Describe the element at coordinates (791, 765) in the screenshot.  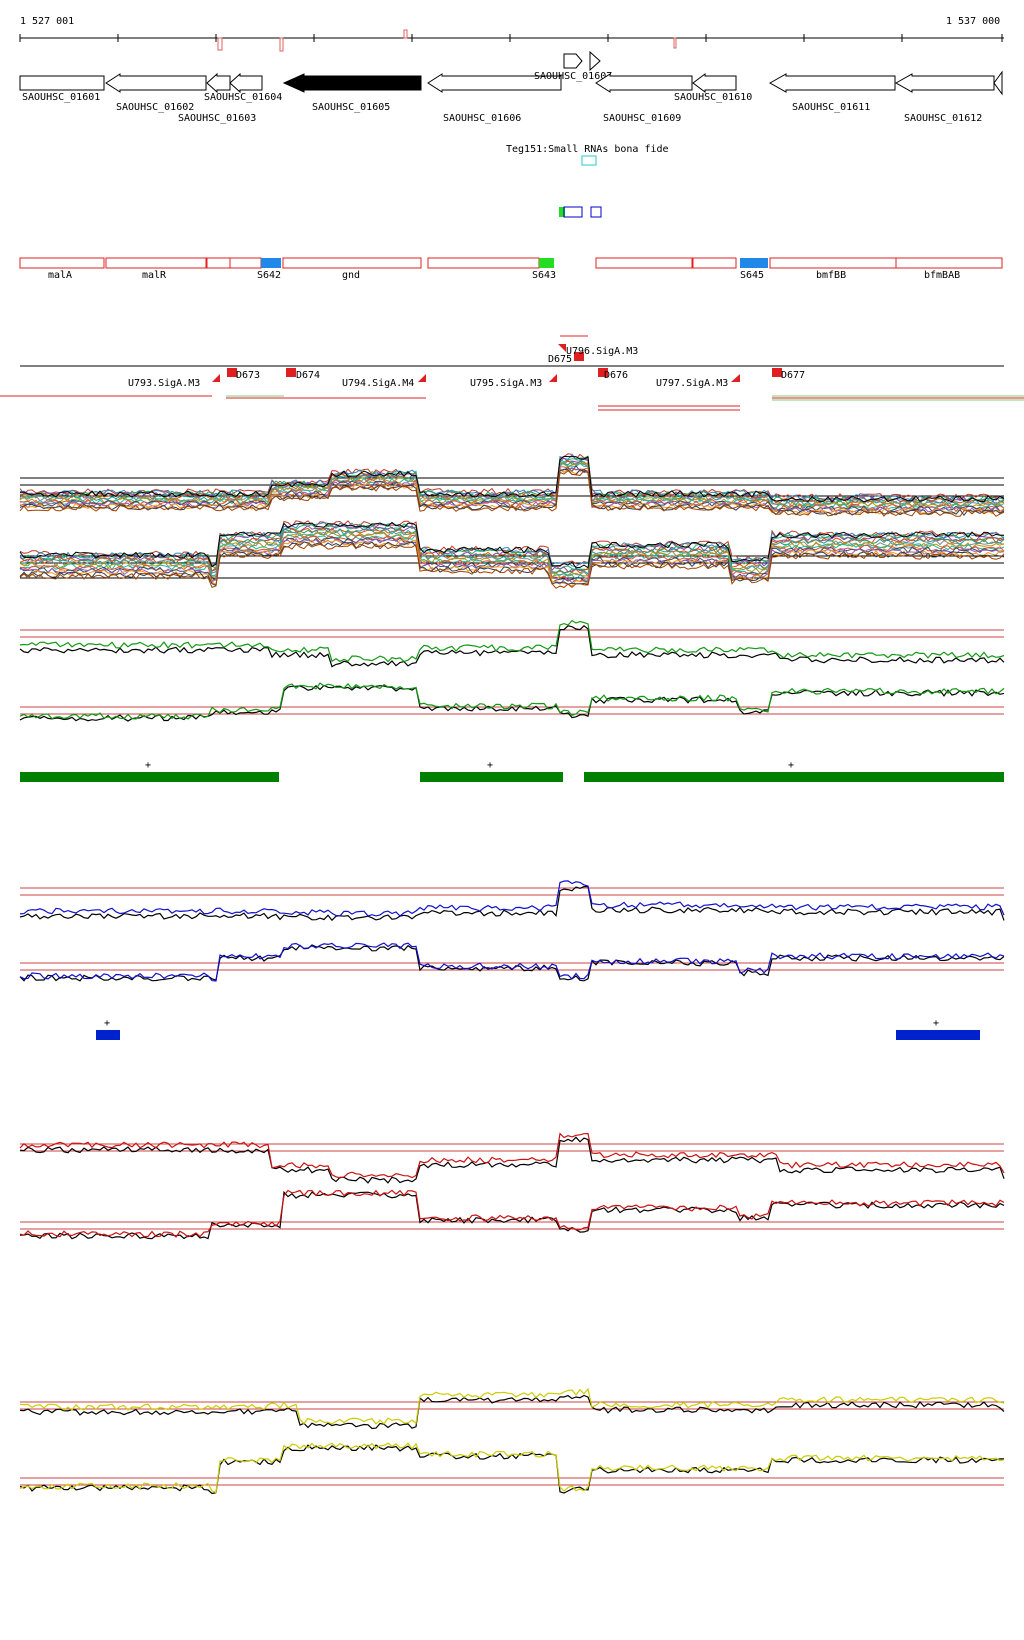
I see `green-segment-3-strand: +` at that location.